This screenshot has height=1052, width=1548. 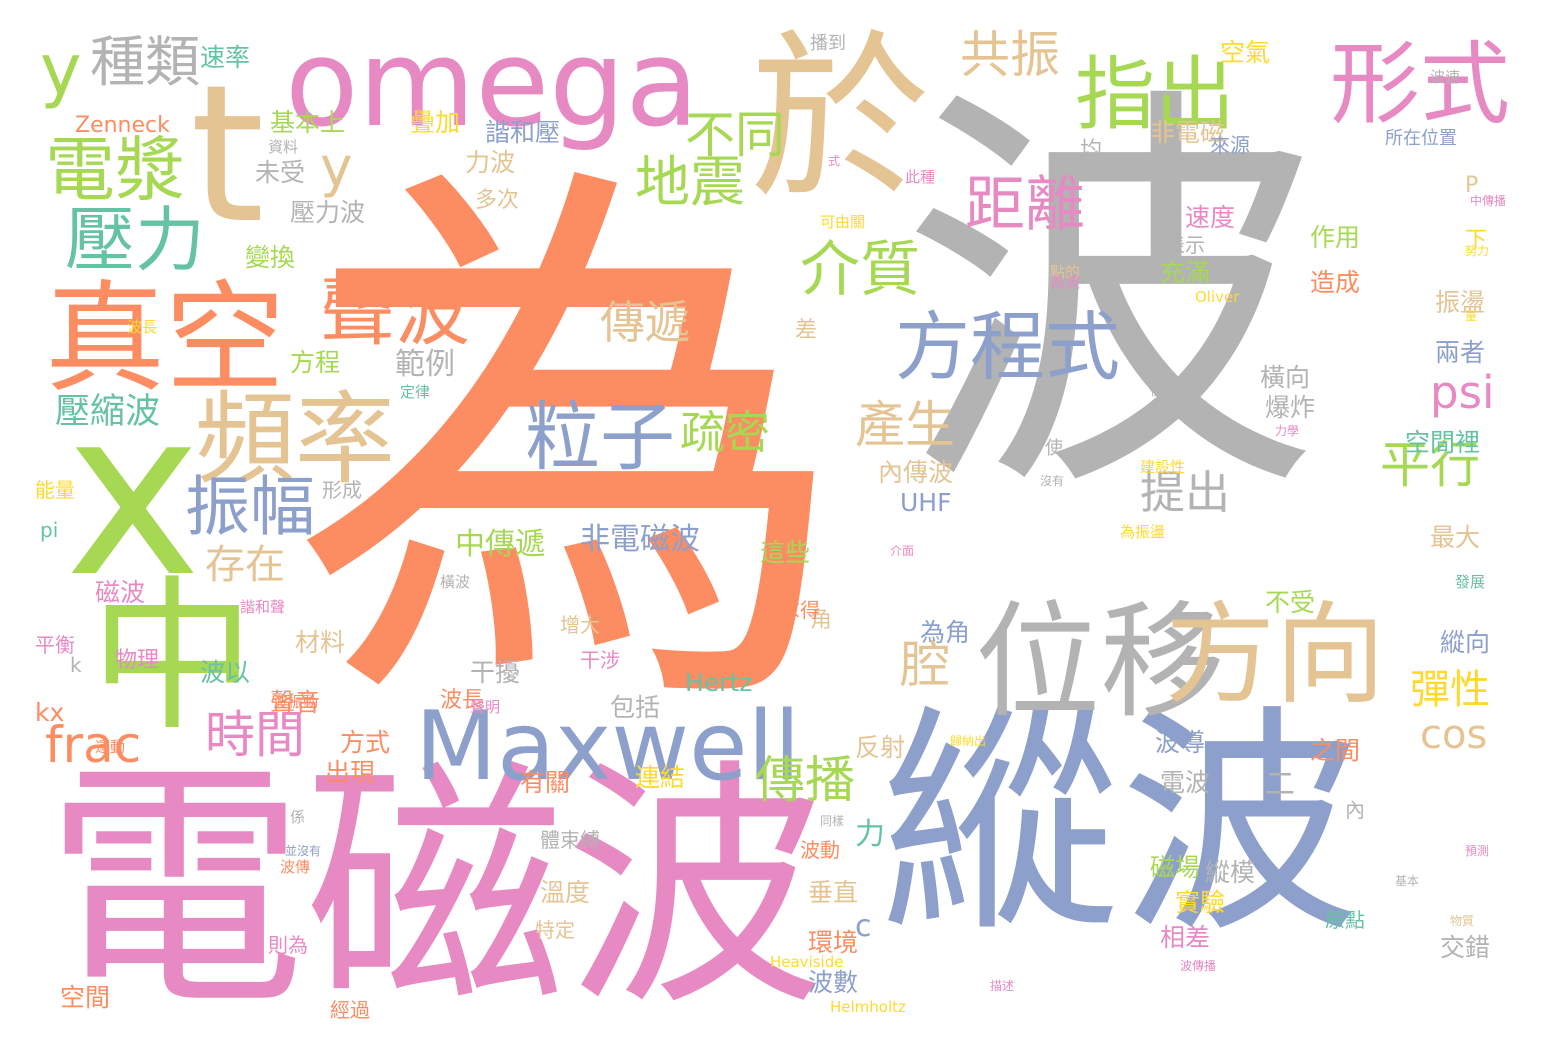 I want to click on word-25: y, so click(x=61, y=70).